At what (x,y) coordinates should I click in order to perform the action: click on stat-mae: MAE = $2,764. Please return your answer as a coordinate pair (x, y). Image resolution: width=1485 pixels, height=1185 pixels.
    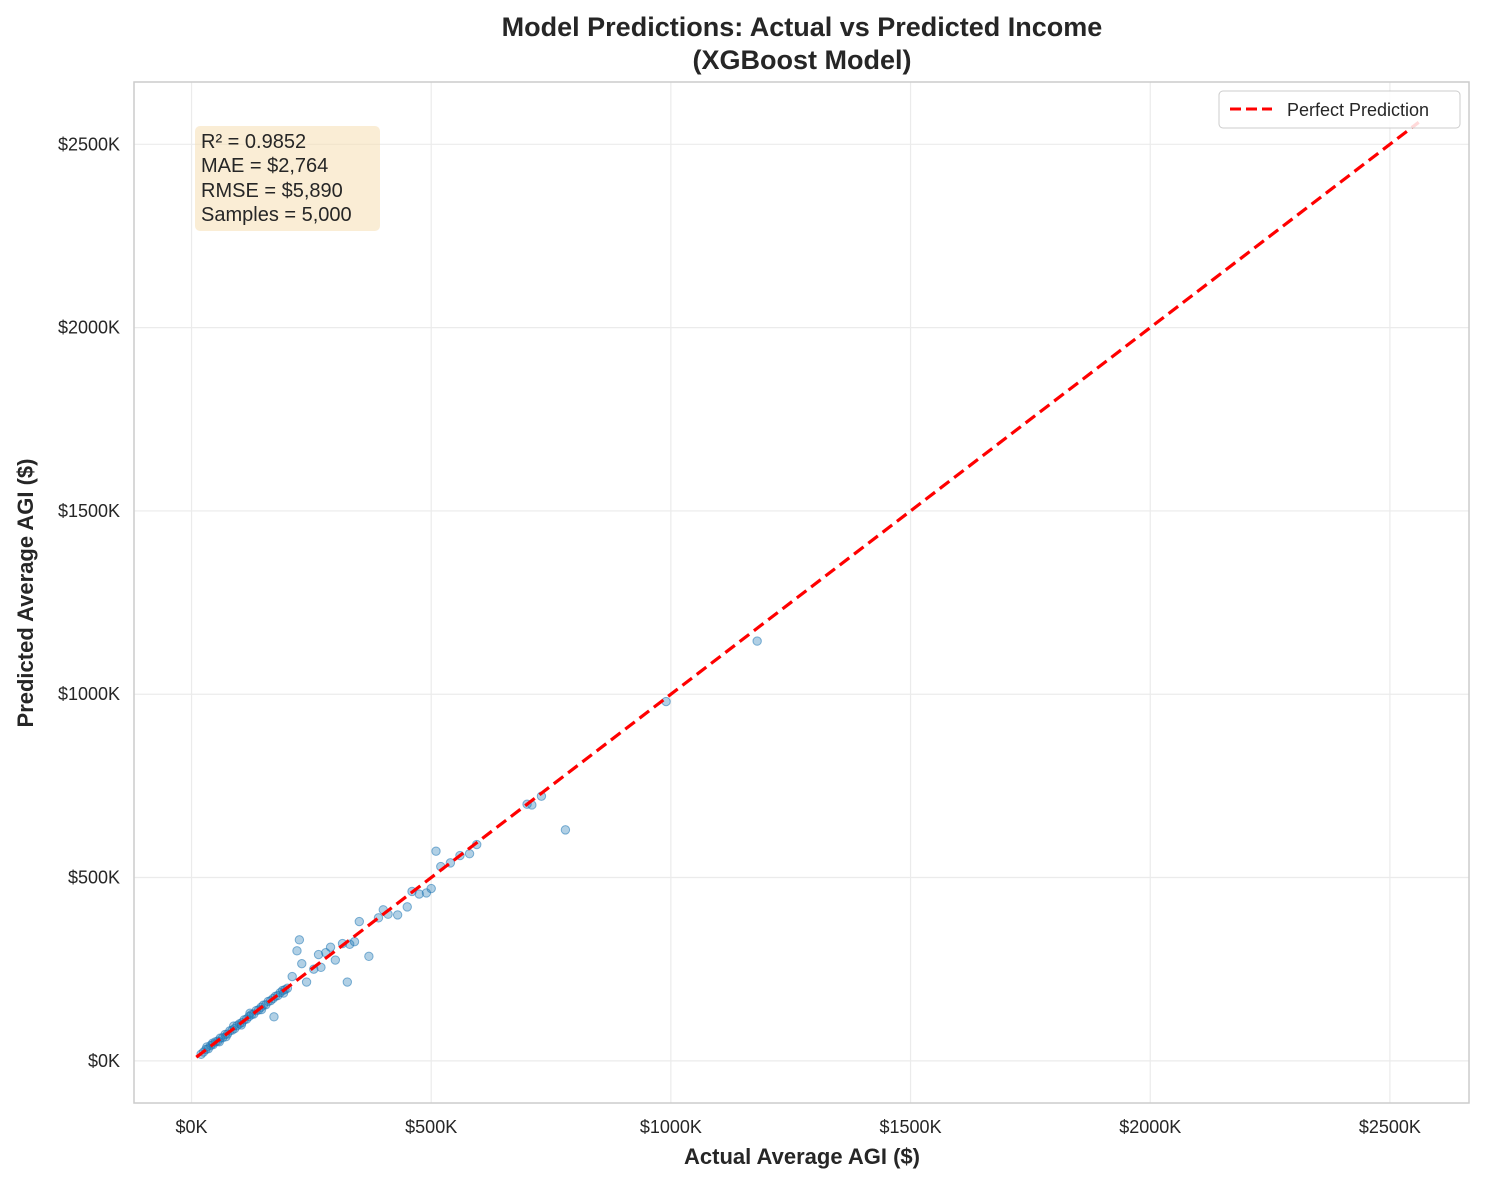
    Looking at the image, I should click on (264, 166).